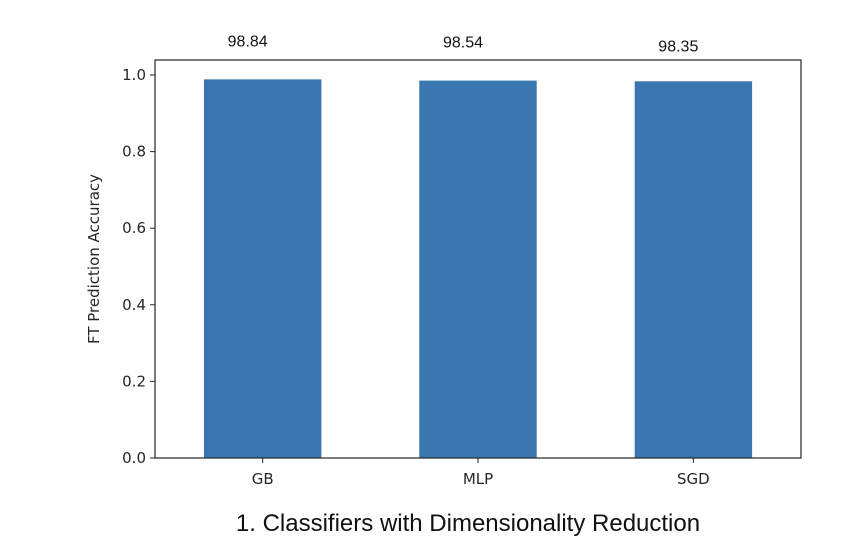 The width and height of the screenshot is (861, 549). Describe the element at coordinates (138, 266) in the screenshot. I see `y-axis: 0.0 0.2 0.4 0.6 0.8 1.0` at that location.